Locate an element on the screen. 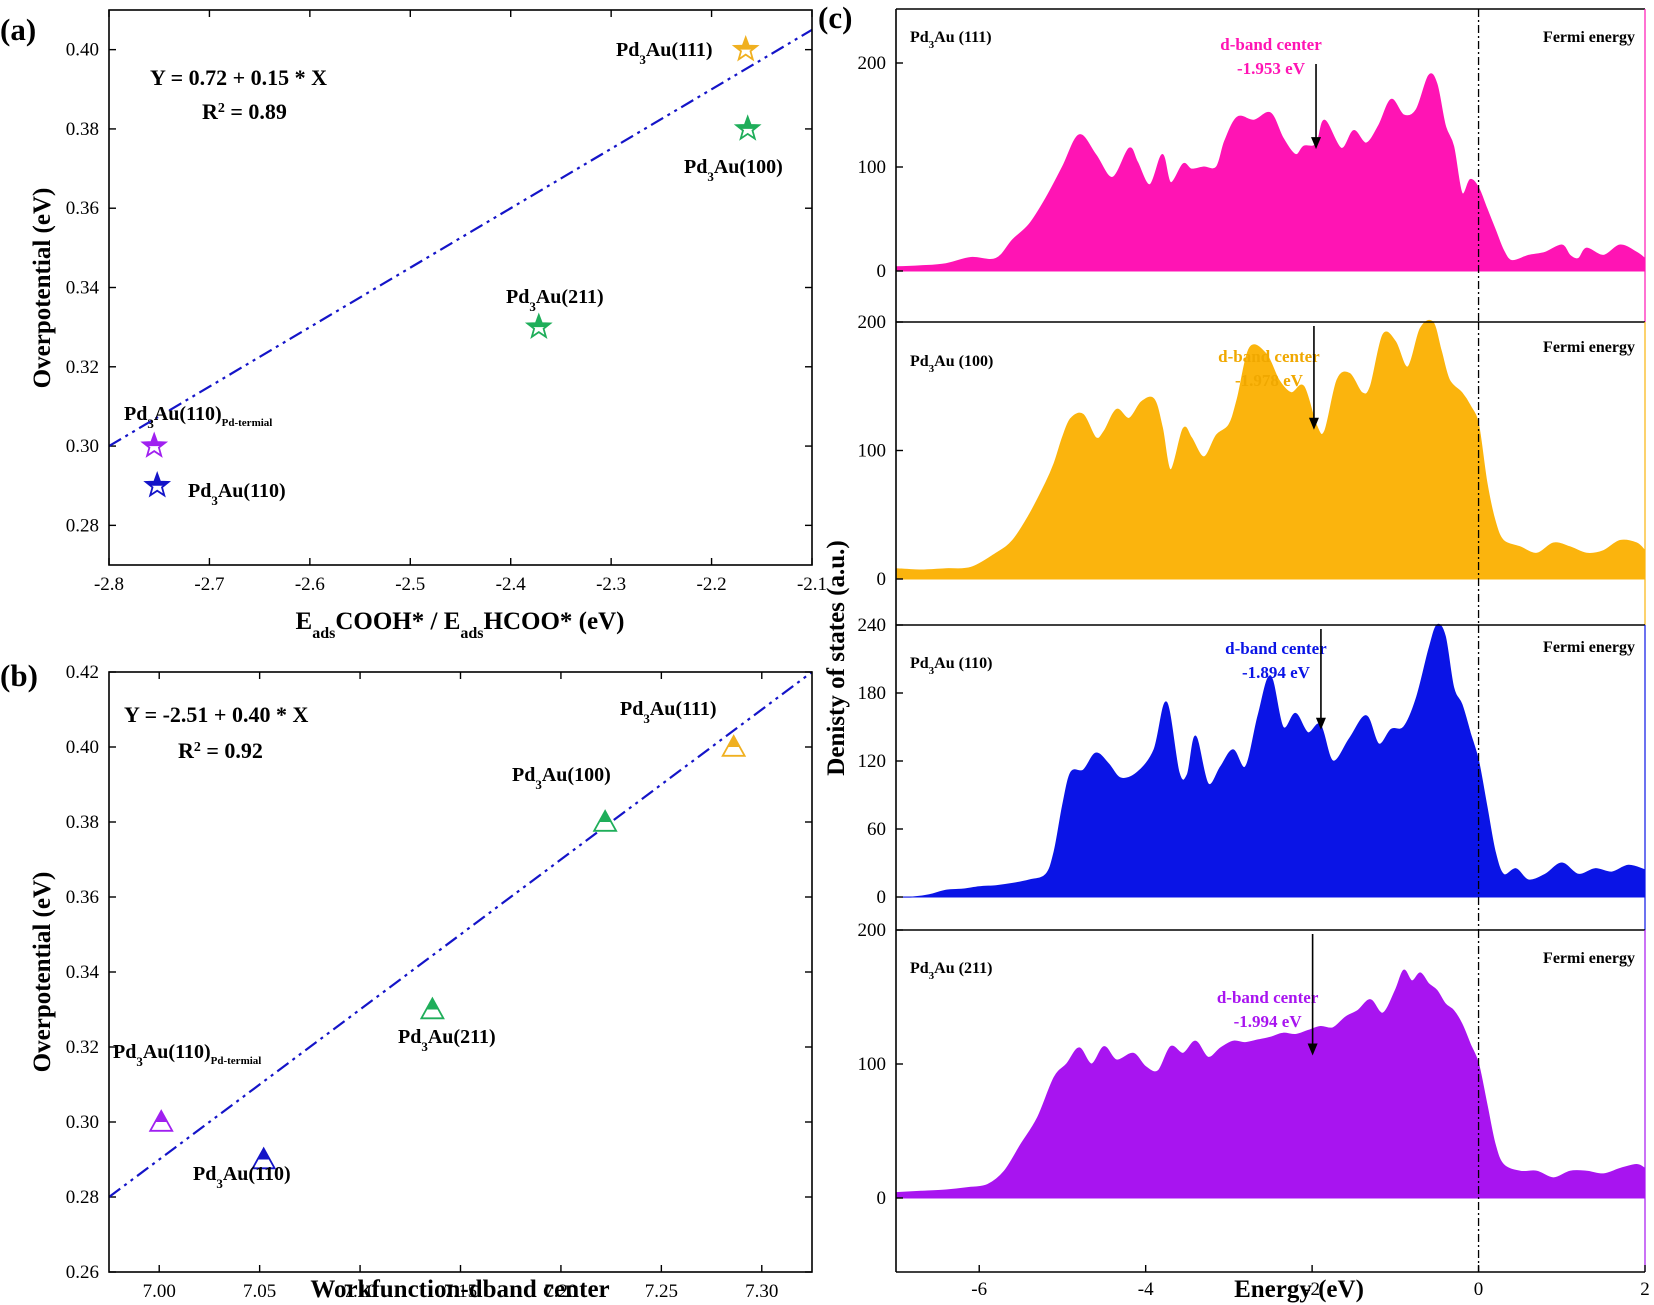 Image resolution: width=1654 pixels, height=1305 pixels. panel-a-xtick-label: -2.8 is located at coordinates (109, 584).